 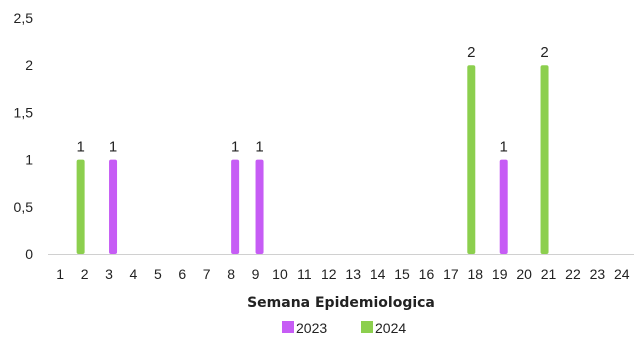 What do you see at coordinates (29, 160) in the screenshot?
I see `y-tick-label: 1` at bounding box center [29, 160].